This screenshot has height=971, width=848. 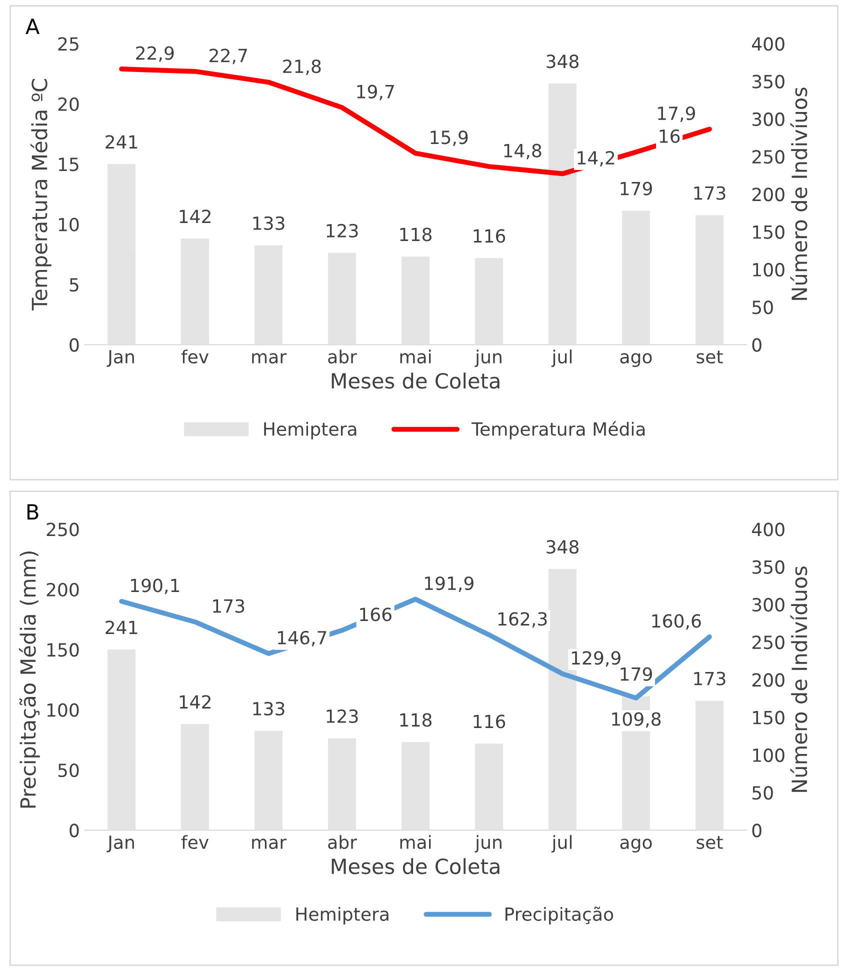 I want to click on data-label: 146,7, so click(x=302, y=638).